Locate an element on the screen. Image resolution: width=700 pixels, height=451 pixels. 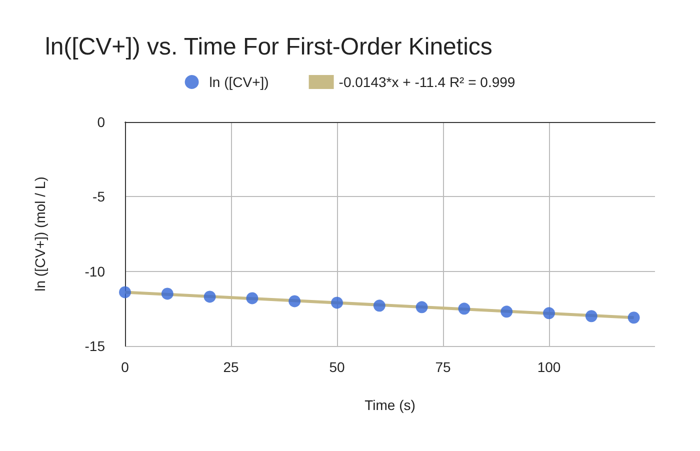
x-tick-label: 25 is located at coordinates (231, 367).